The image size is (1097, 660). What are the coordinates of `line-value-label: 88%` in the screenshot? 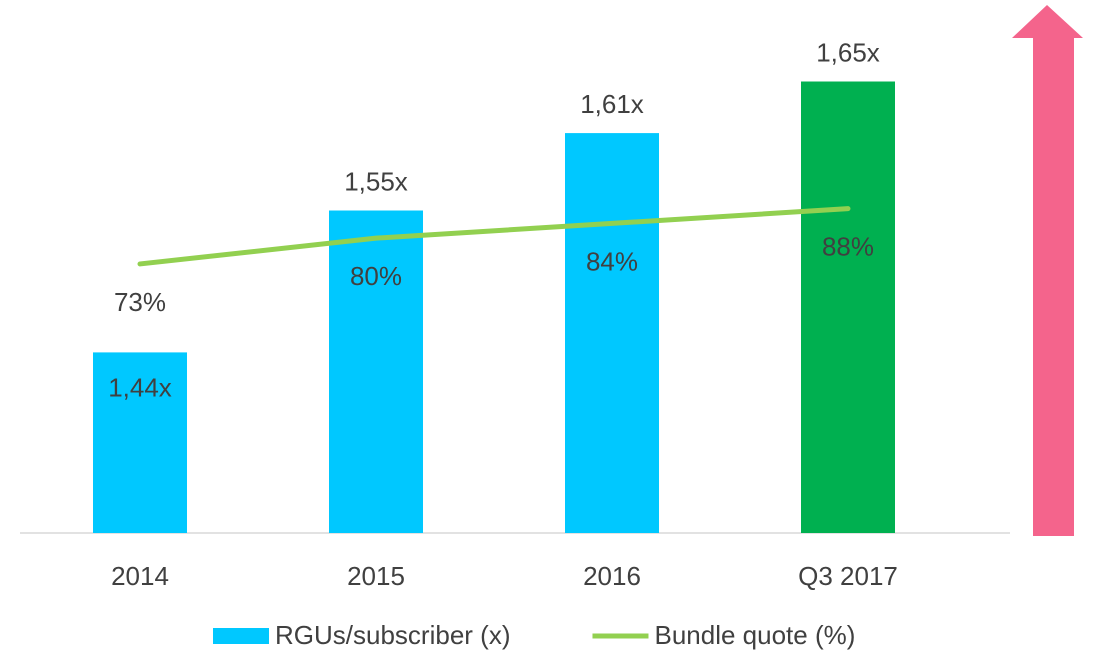 It's located at (848, 247).